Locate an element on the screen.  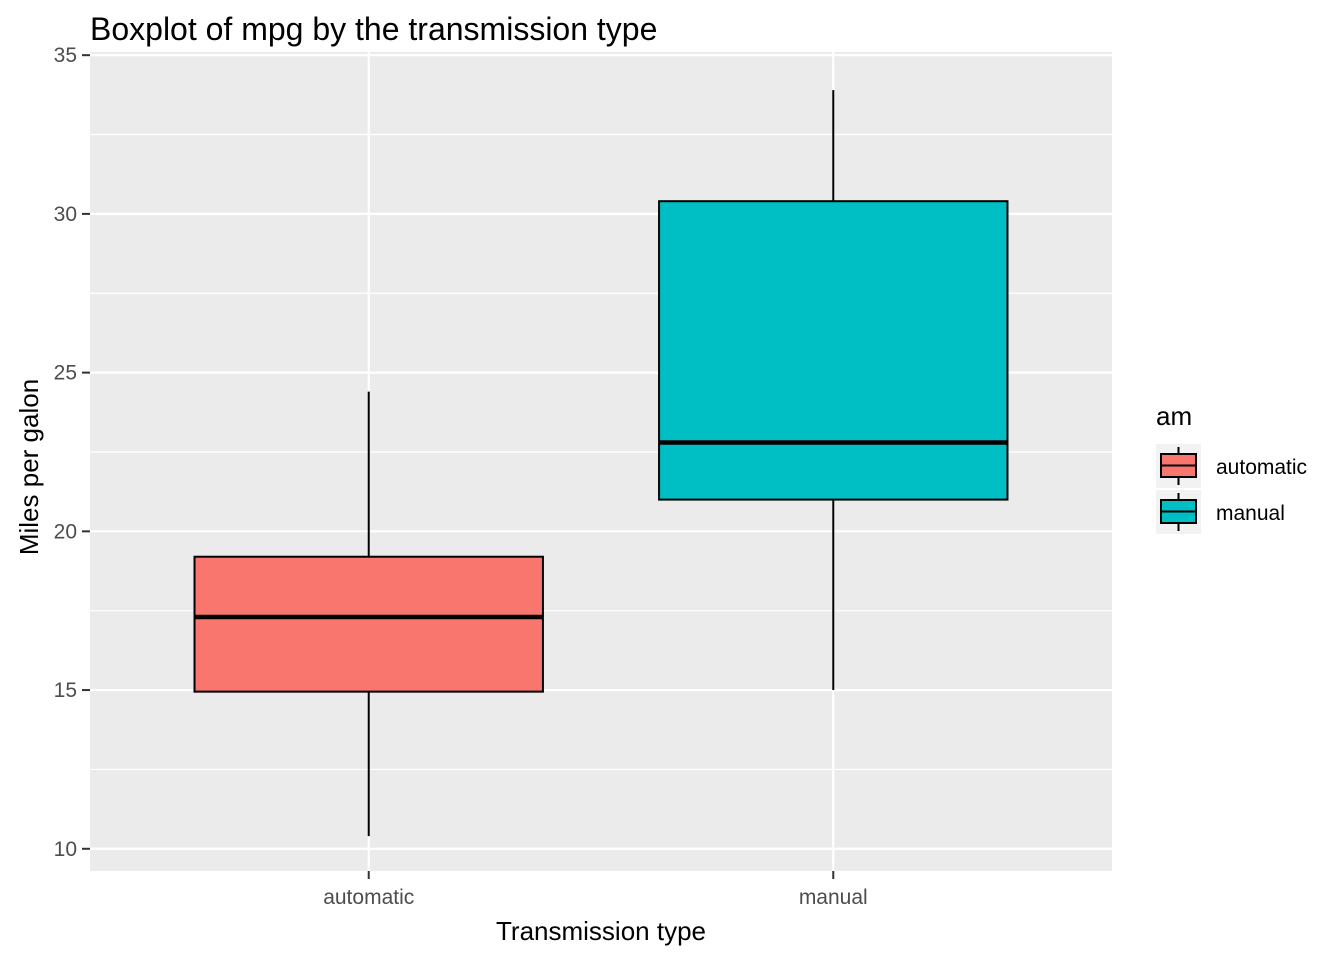
y-axis-title: Miles per galon is located at coordinates (29, 467).